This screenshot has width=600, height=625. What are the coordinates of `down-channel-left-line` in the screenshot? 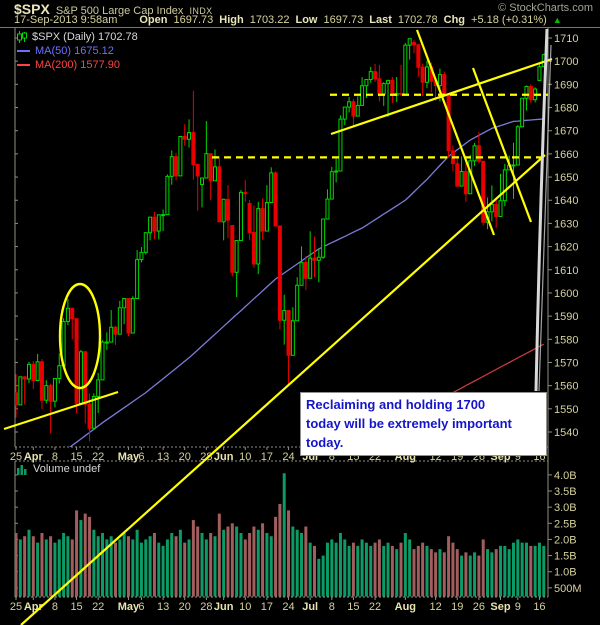 It's located at (455, 132).